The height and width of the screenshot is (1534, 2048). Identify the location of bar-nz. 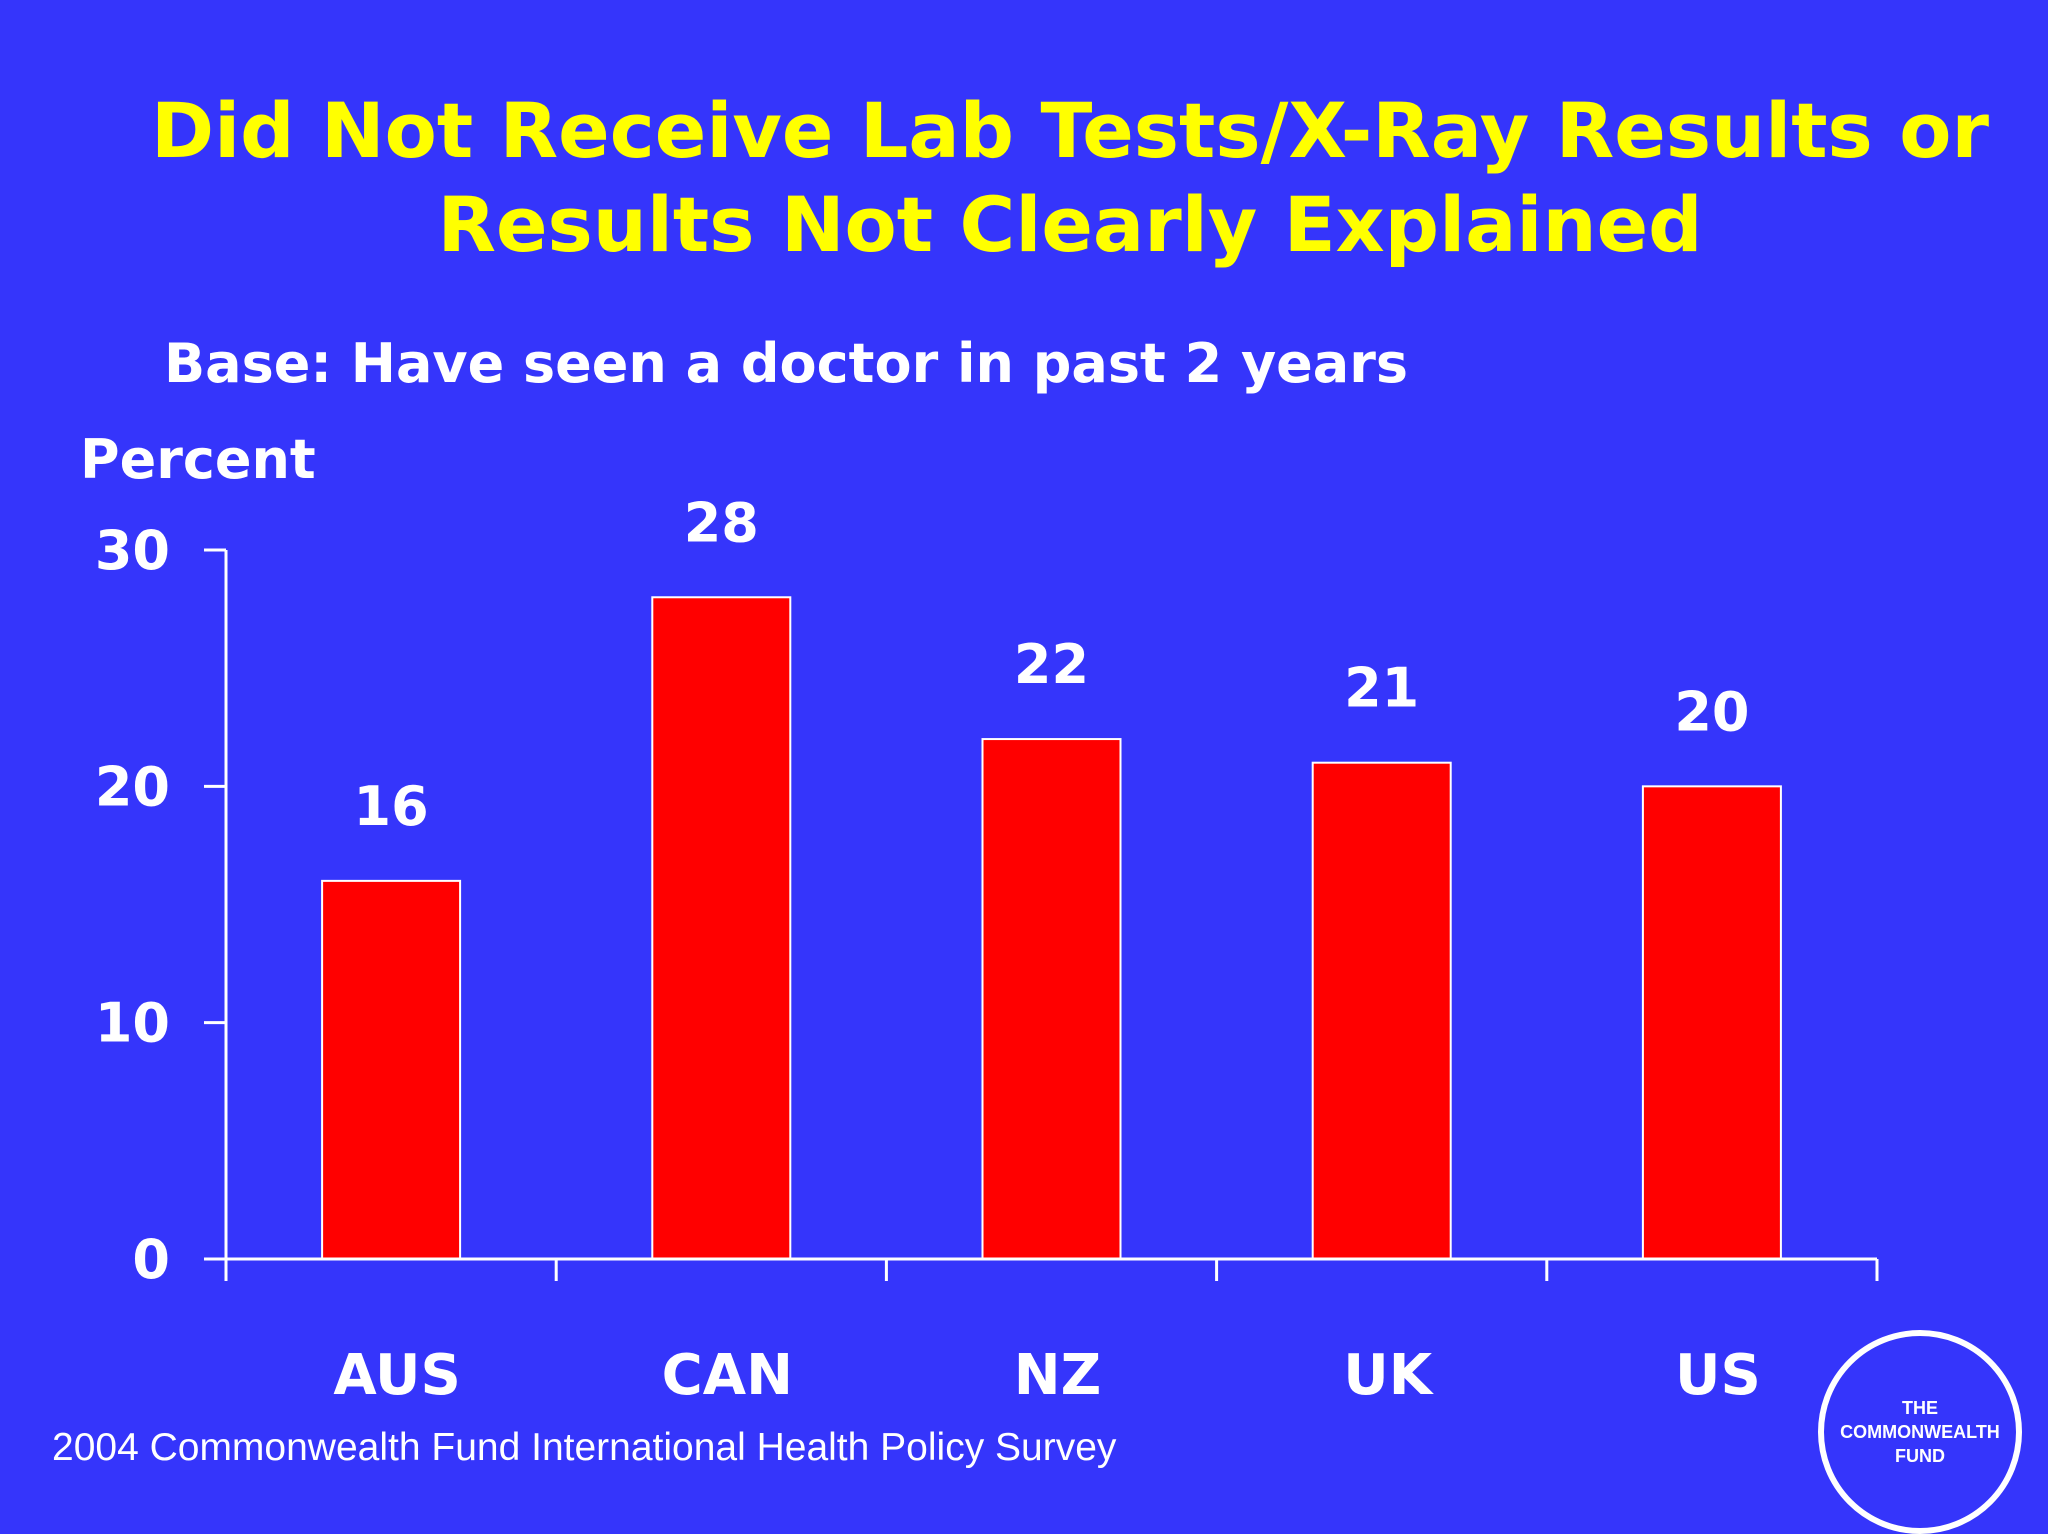
(1051, 999).